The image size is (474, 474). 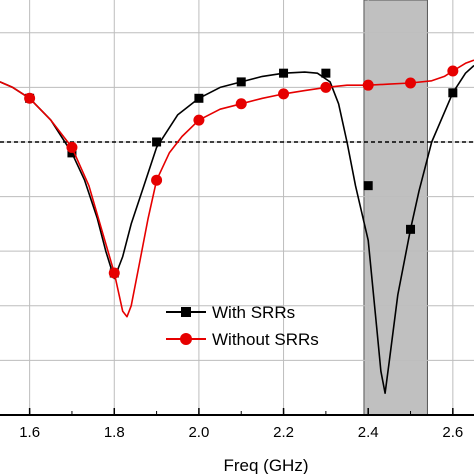 What do you see at coordinates (452, 432) in the screenshot?
I see `x-tick-label: 2.6` at bounding box center [452, 432].